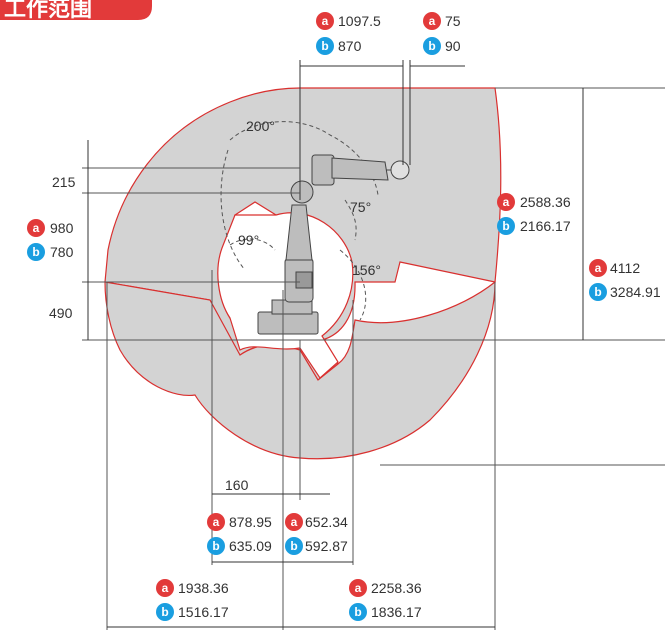 The height and width of the screenshot is (631, 665). What do you see at coordinates (545, 226) in the screenshot?
I see `svg-text: 2166.17` at bounding box center [545, 226].